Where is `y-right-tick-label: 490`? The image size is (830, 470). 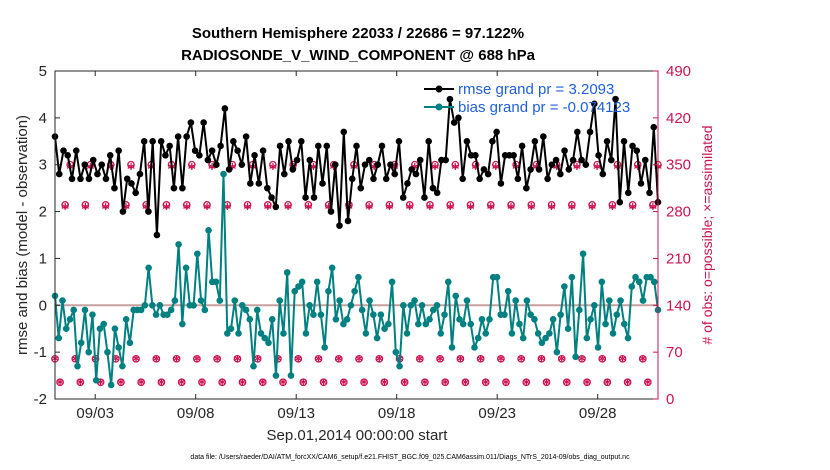
y-right-tick-label: 490 is located at coordinates (678, 71).